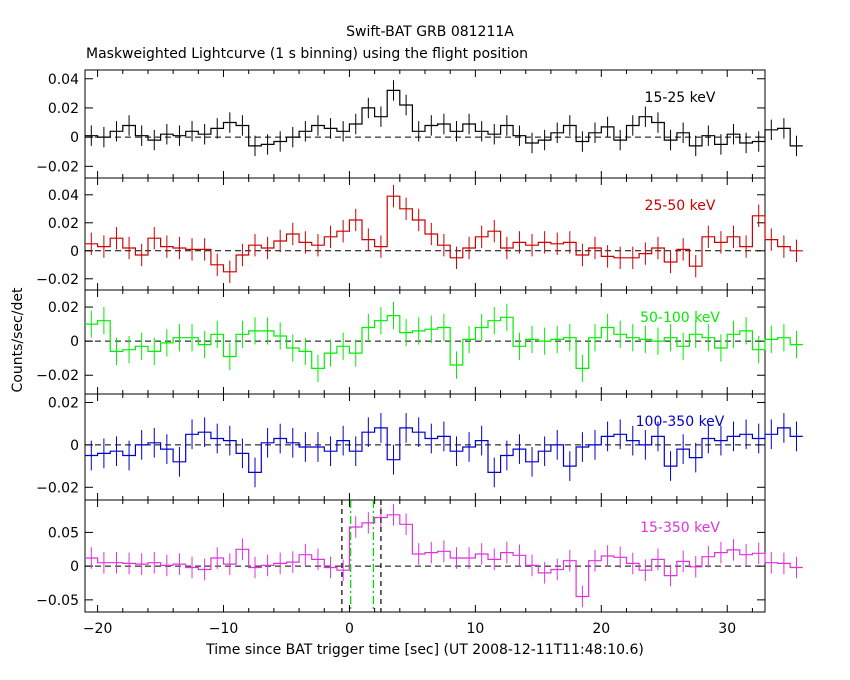 This screenshot has height=680, width=850. Describe the element at coordinates (98, 629) in the screenshot. I see `x-tick-label: −20` at that location.